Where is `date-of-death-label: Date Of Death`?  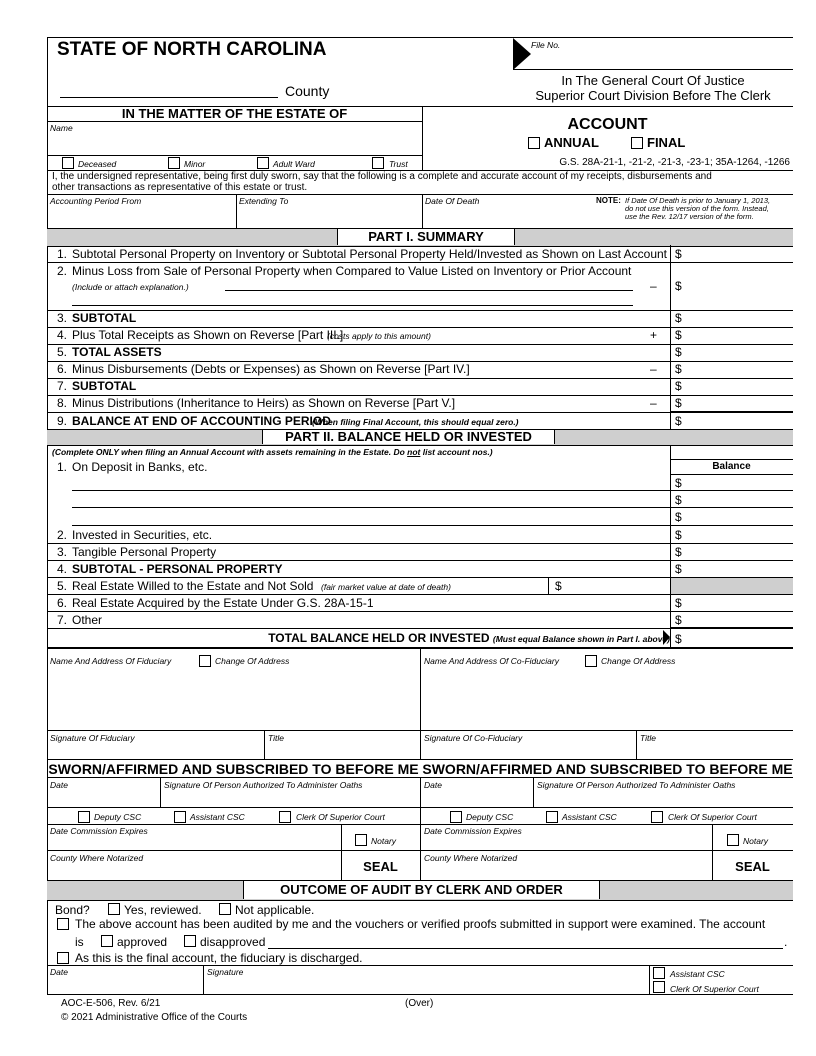 date-of-death-label: Date Of Death is located at coordinates (452, 201).